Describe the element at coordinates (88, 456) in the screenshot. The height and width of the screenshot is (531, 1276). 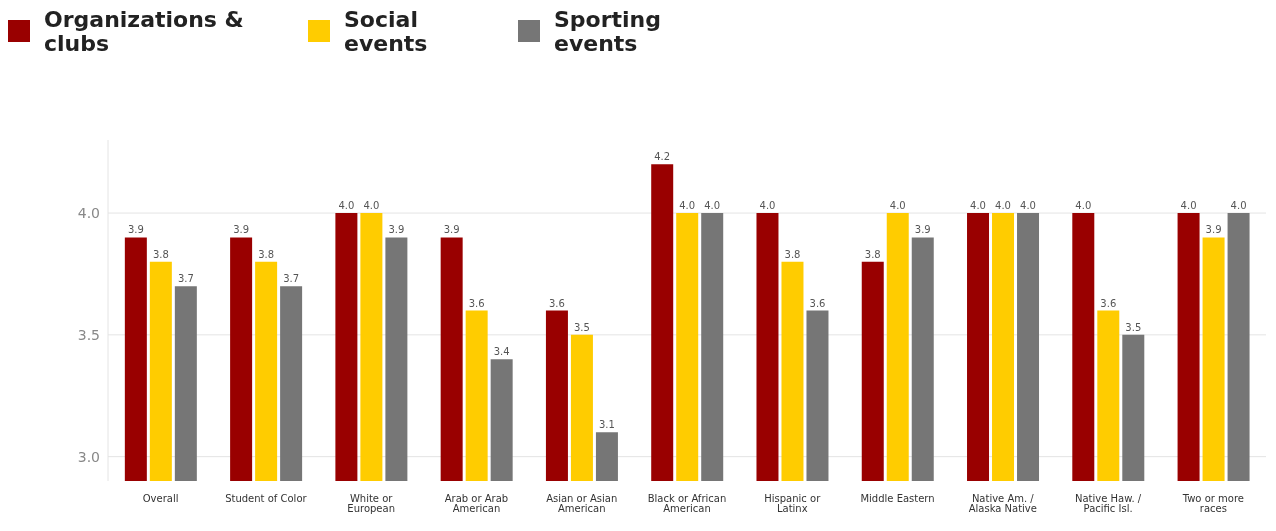
I see `y-tick-label: 3.0` at that location.